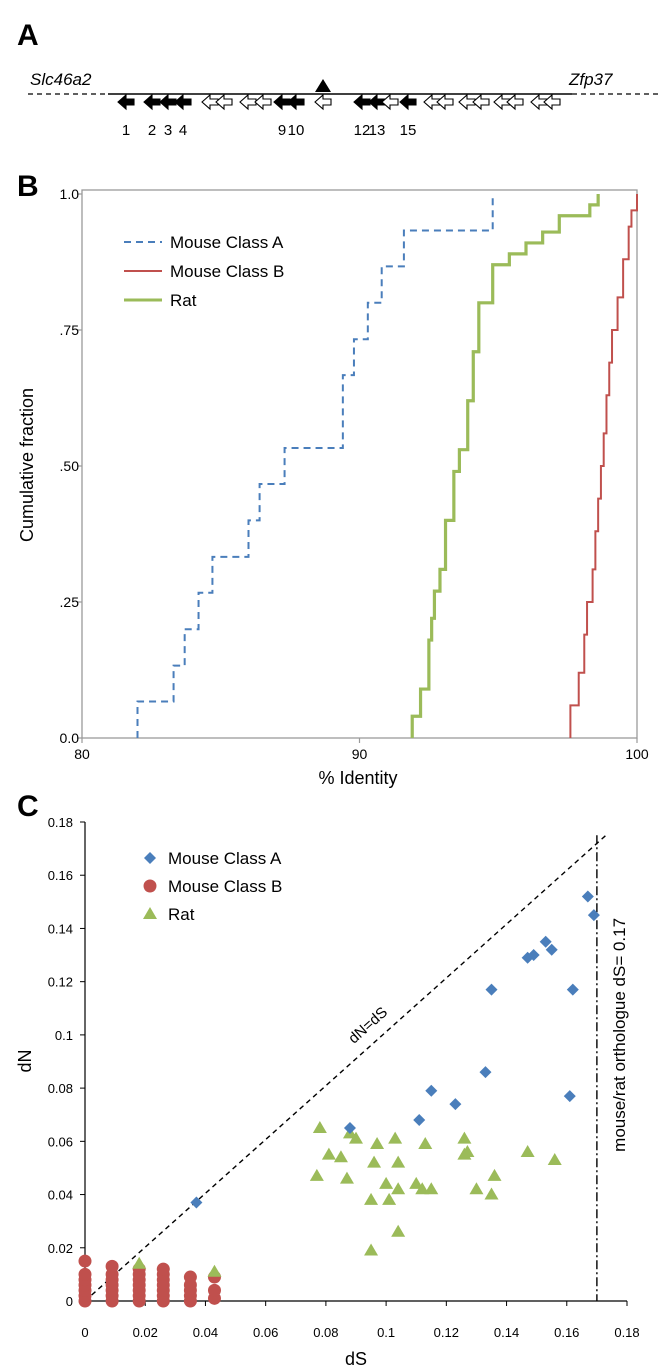 Image resolution: width=659 pixels, height=1370 pixels. I want to click on x-tick-label: 0.12, so click(446, 1332).